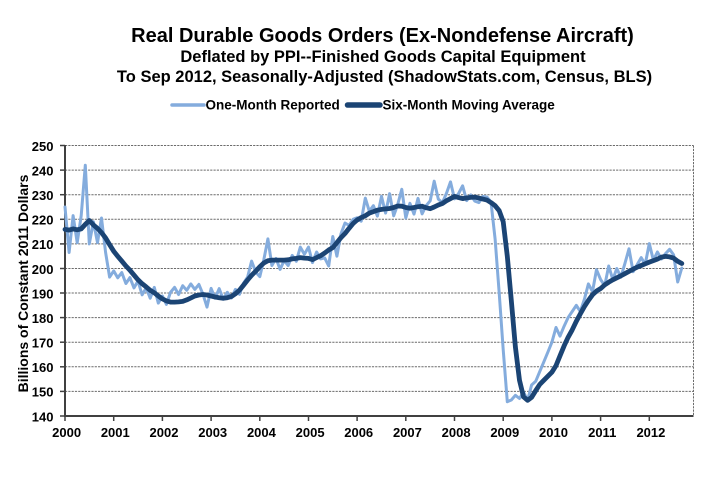 Image resolution: width=721 pixels, height=500 pixels. Describe the element at coordinates (650, 432) in the screenshot. I see `svg-text: 2012` at that location.